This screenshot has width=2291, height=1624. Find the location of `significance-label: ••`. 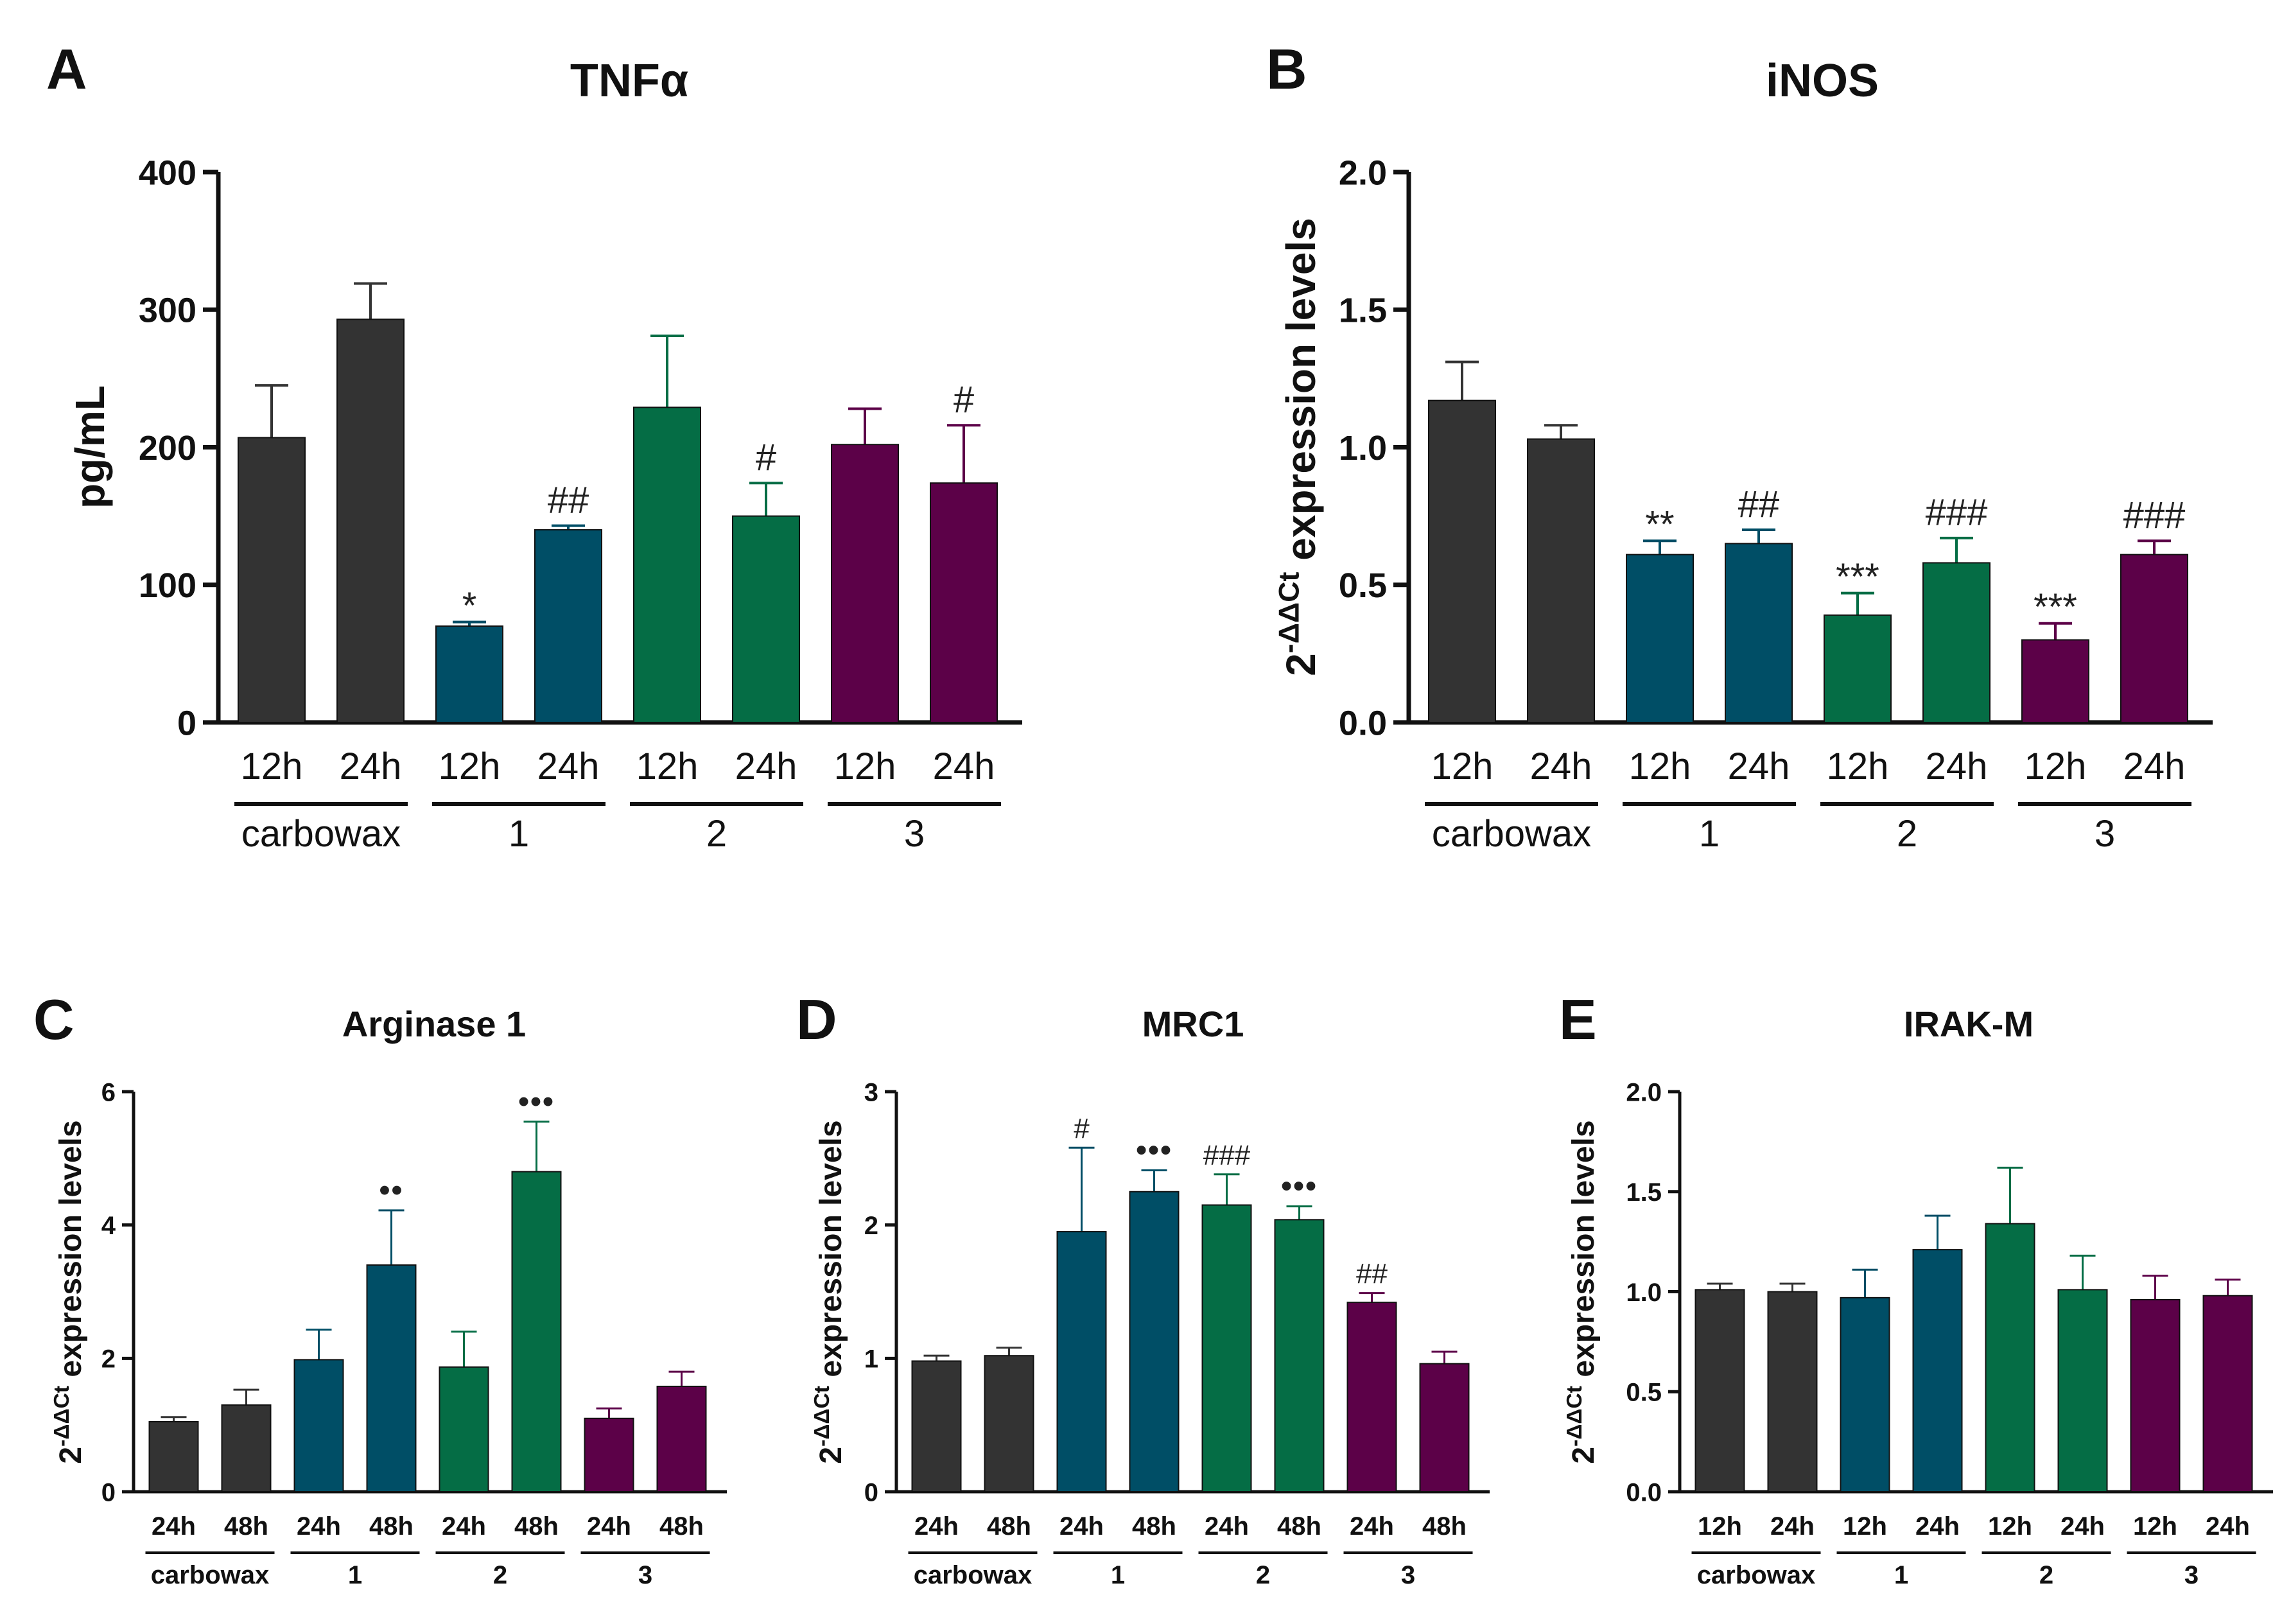

significance-label: •• is located at coordinates (391, 1190).